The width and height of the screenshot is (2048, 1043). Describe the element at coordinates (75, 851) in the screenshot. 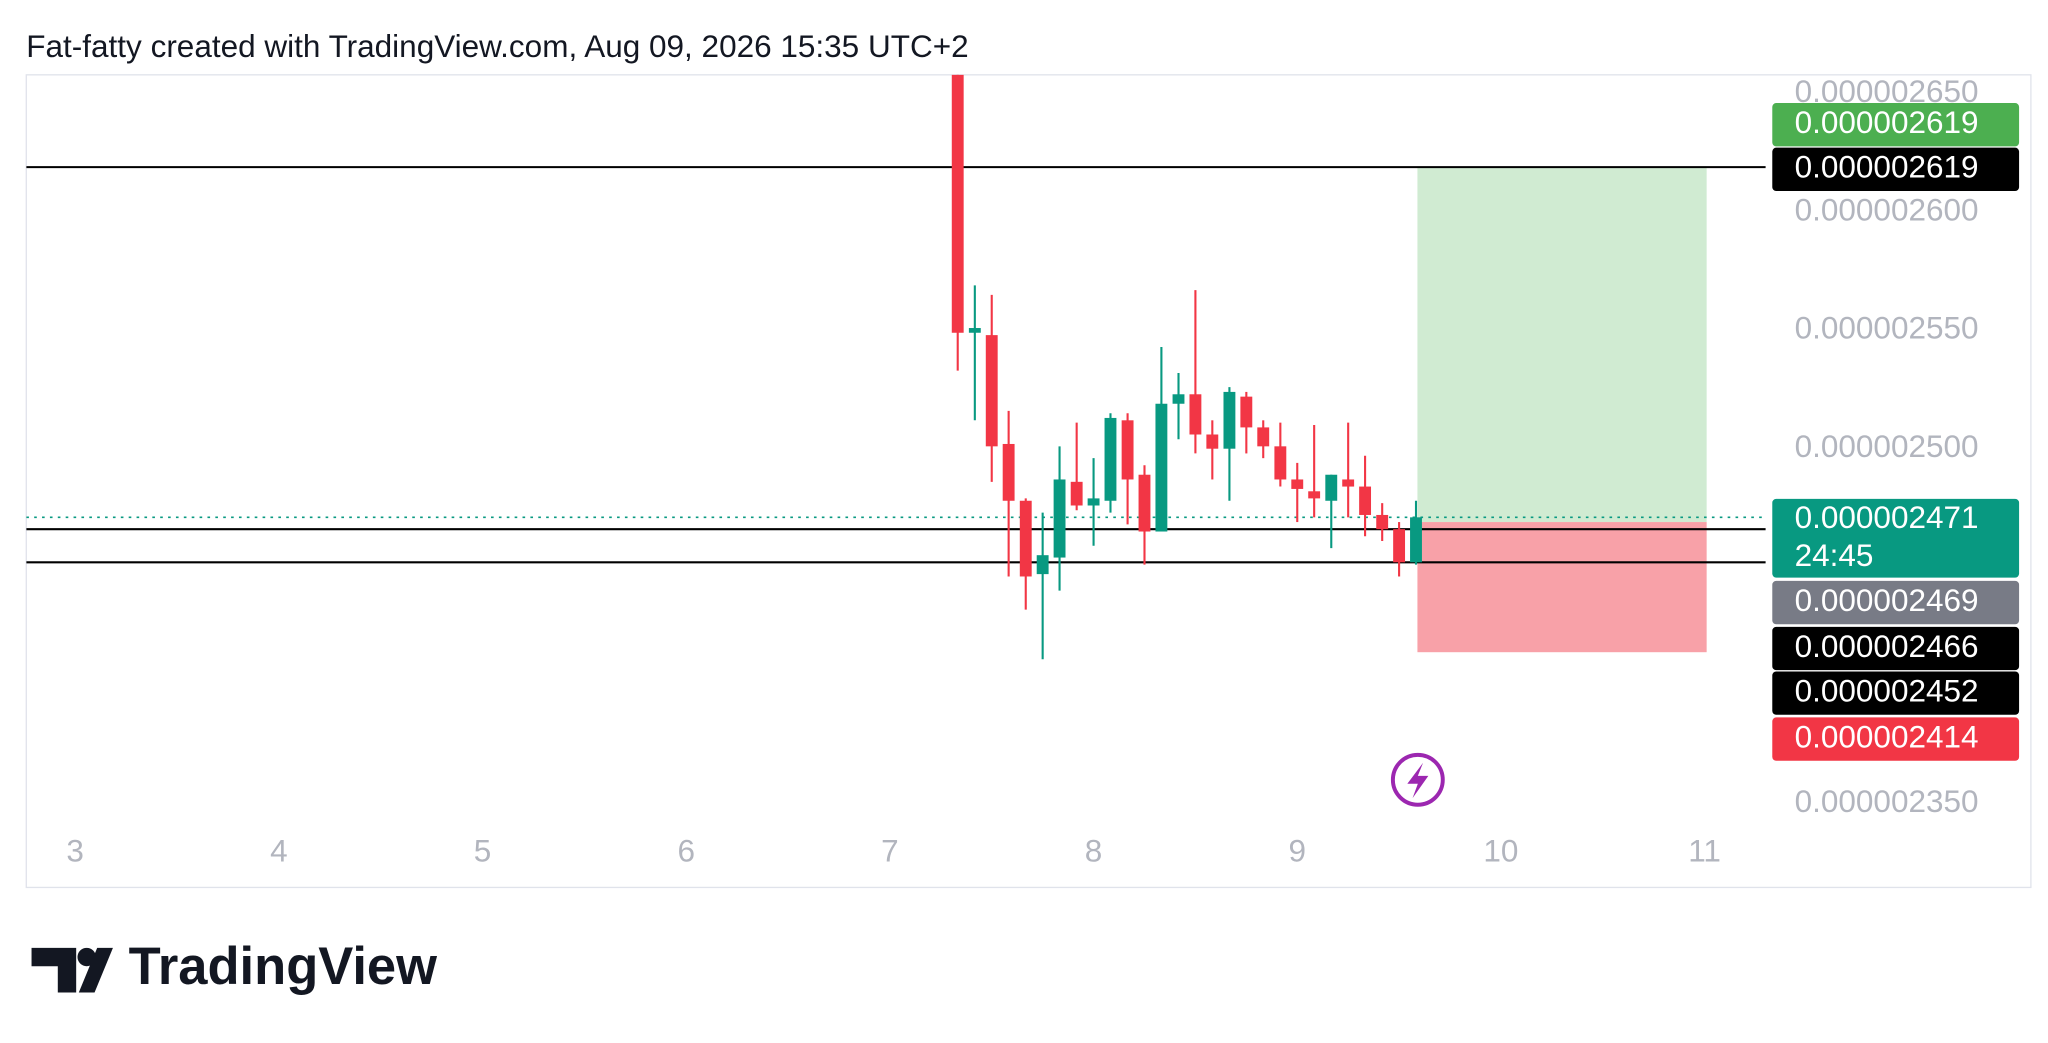

I see `x-tick-label: 3` at that location.